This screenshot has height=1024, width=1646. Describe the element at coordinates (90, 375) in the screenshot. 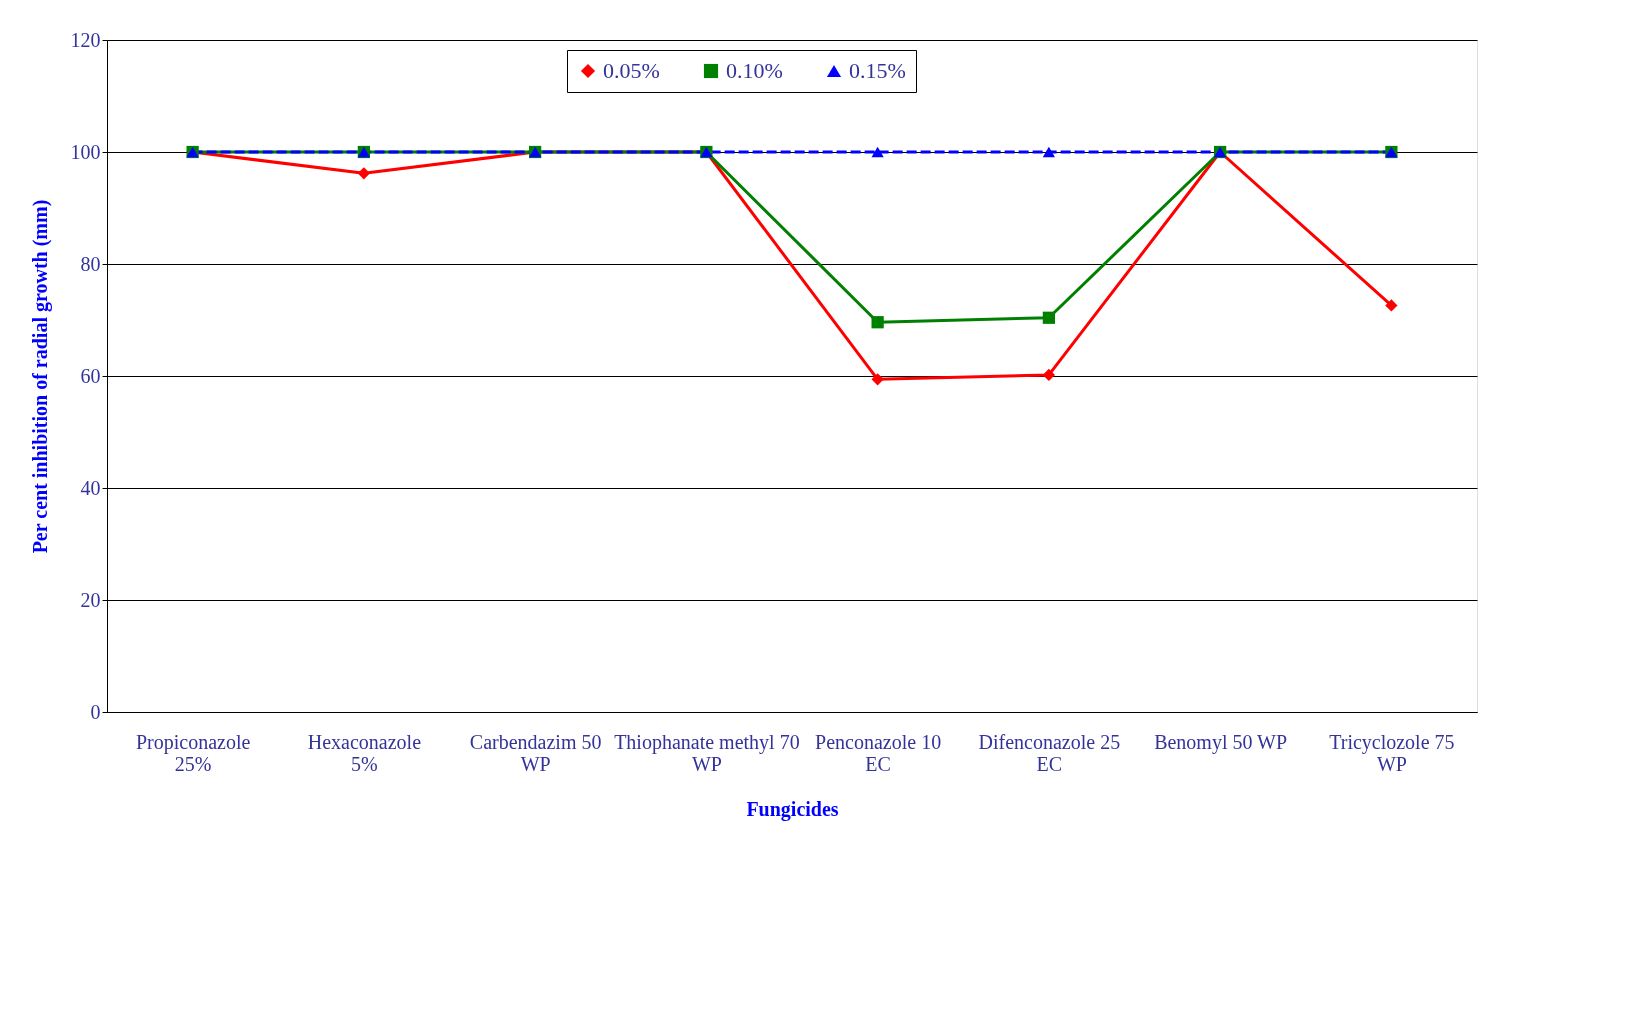

I see `y-tick-label: 60` at that location.